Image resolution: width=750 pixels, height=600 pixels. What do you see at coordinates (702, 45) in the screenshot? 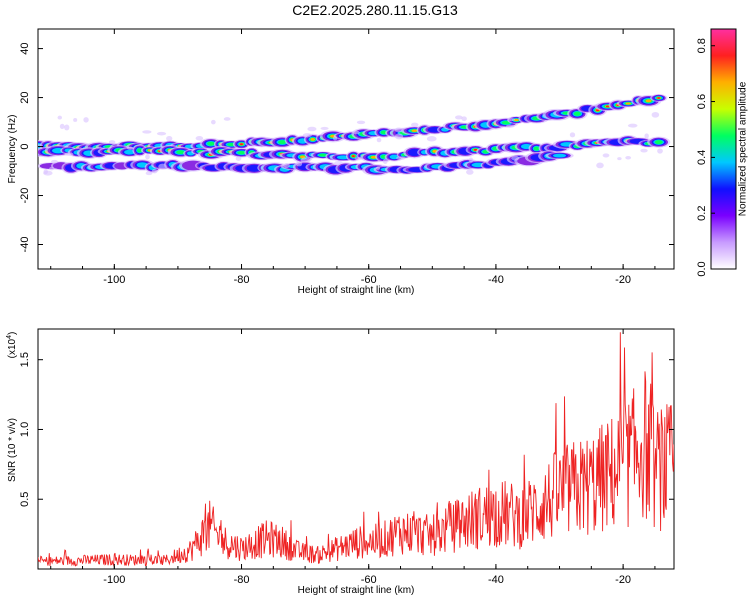
I see `colorbar-tick-label: 0.8` at bounding box center [702, 45].